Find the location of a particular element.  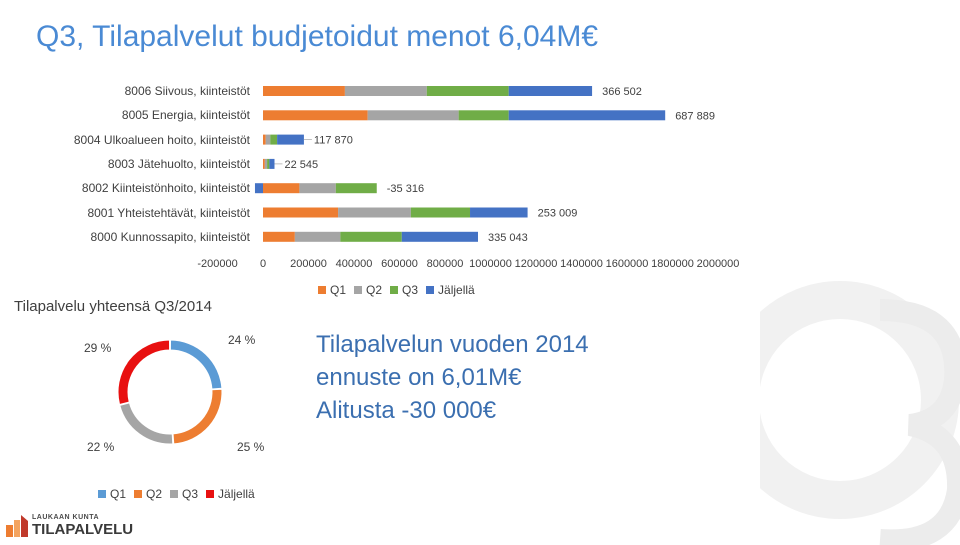

bar-data-label: 366 502 is located at coordinates (622, 92).